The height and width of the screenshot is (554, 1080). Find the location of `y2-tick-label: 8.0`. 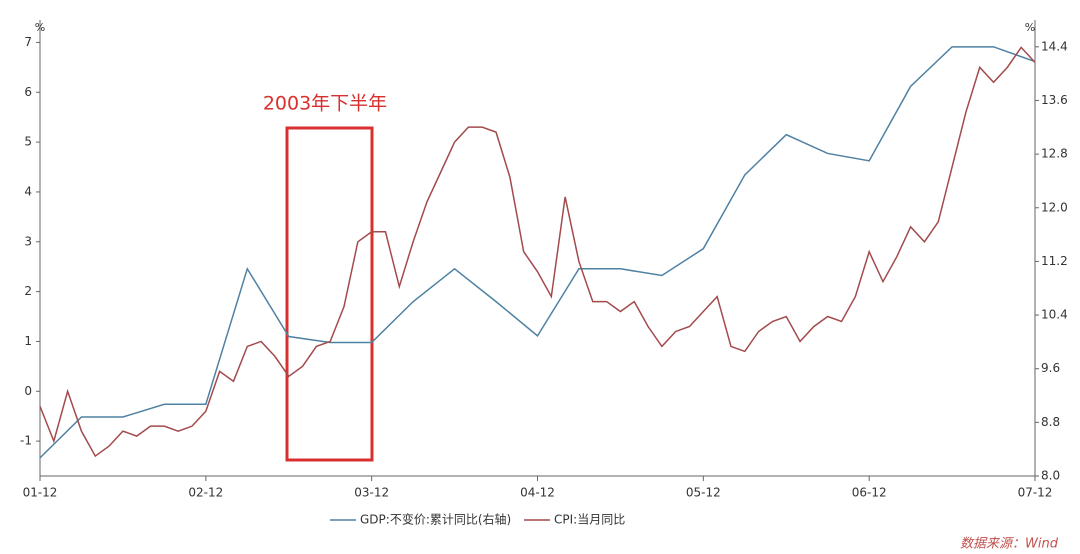

y2-tick-label: 8.0 is located at coordinates (1050, 476).